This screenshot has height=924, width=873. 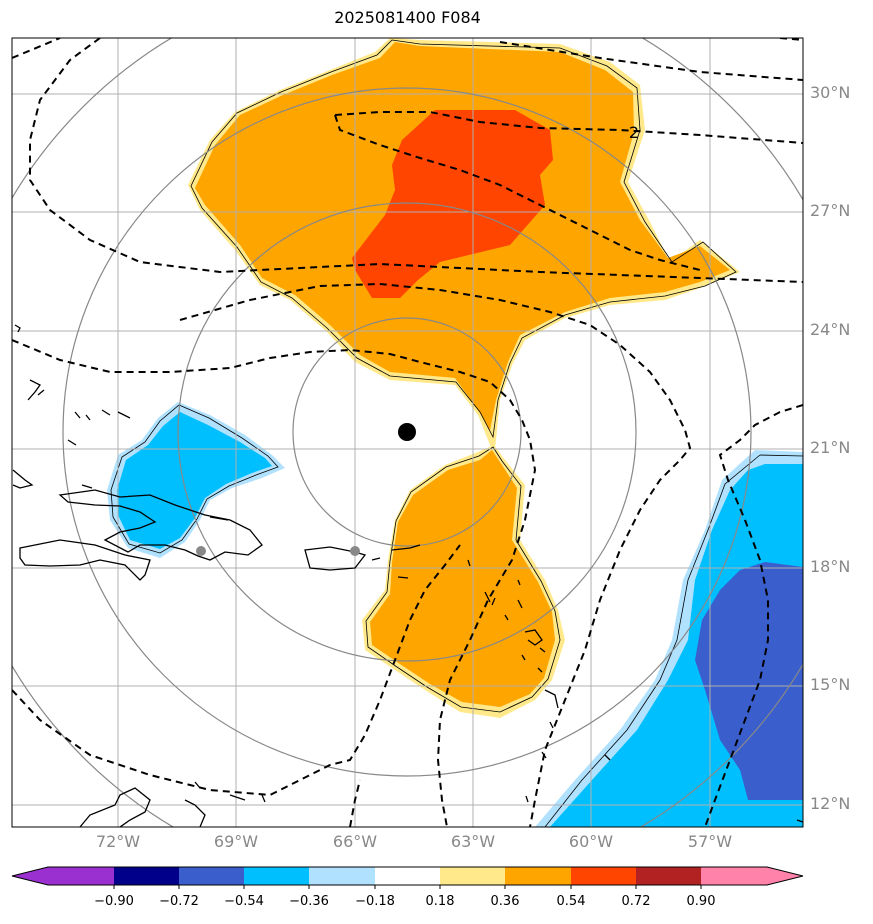 What do you see at coordinates (452, 204) in the screenshot?
I see `positive-anomaly-red-north` at bounding box center [452, 204].